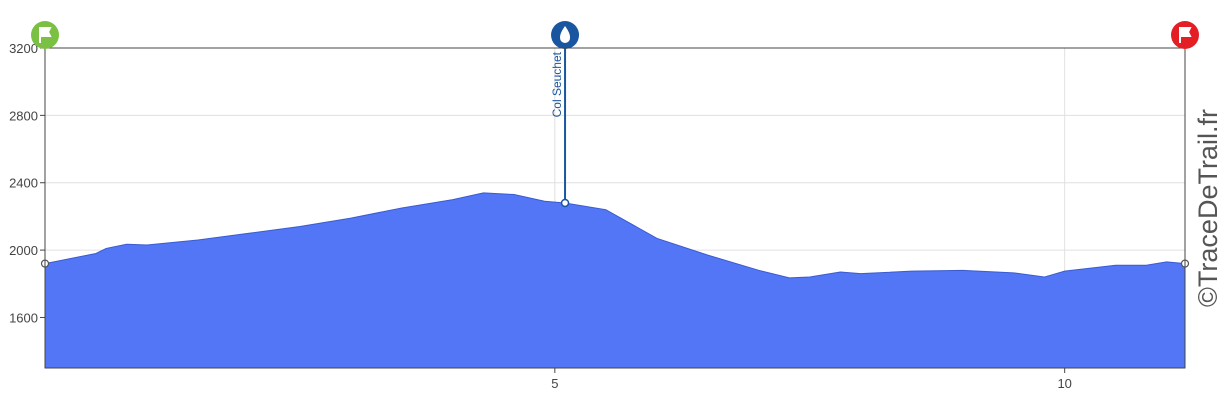 The height and width of the screenshot is (400, 1225). I want to click on y-tick-label: 2800, so click(23, 115).